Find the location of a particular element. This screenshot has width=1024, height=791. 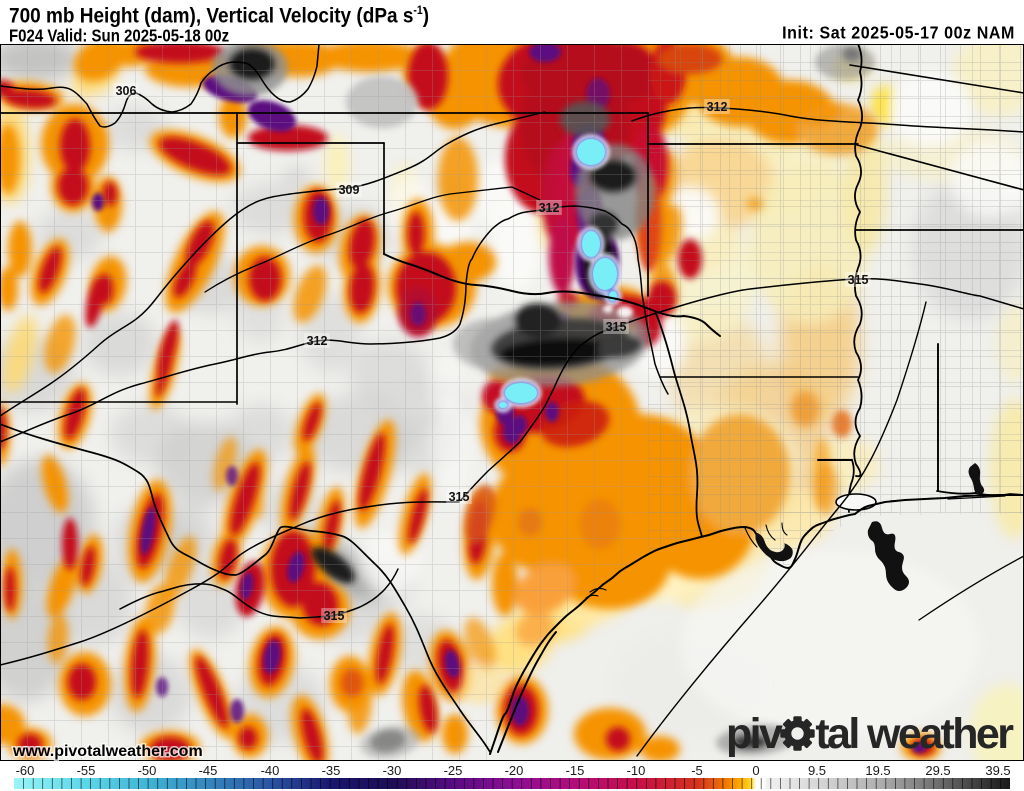

svg-text: www.pivotalweather.com is located at coordinates (107, 751).